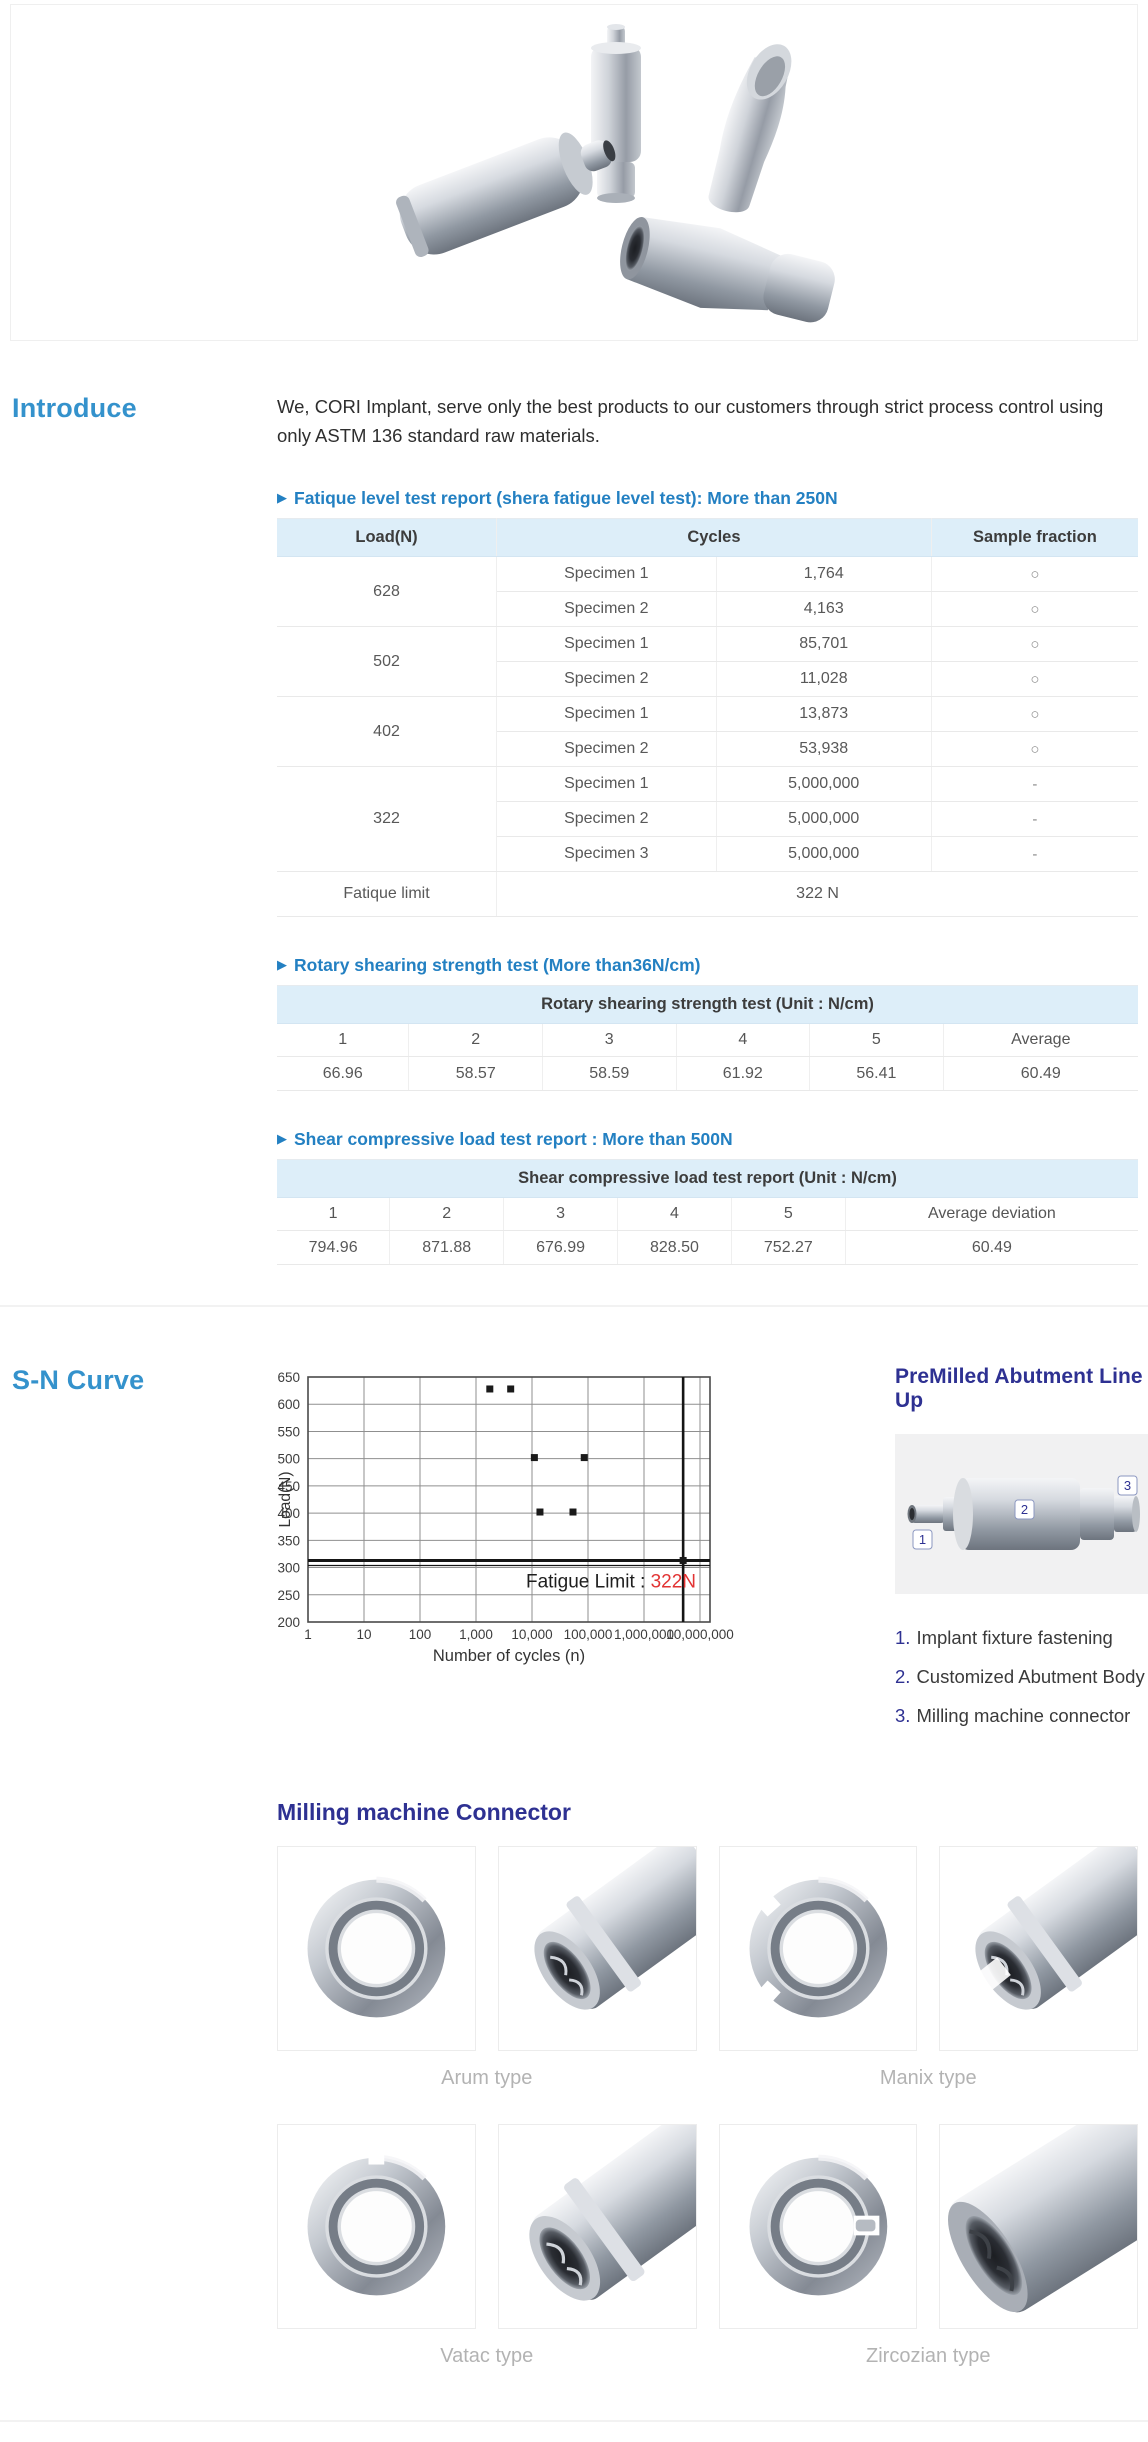  What do you see at coordinates (1034, 538) in the screenshot?
I see `col-header-sample-fraction: Sample fraction` at bounding box center [1034, 538].